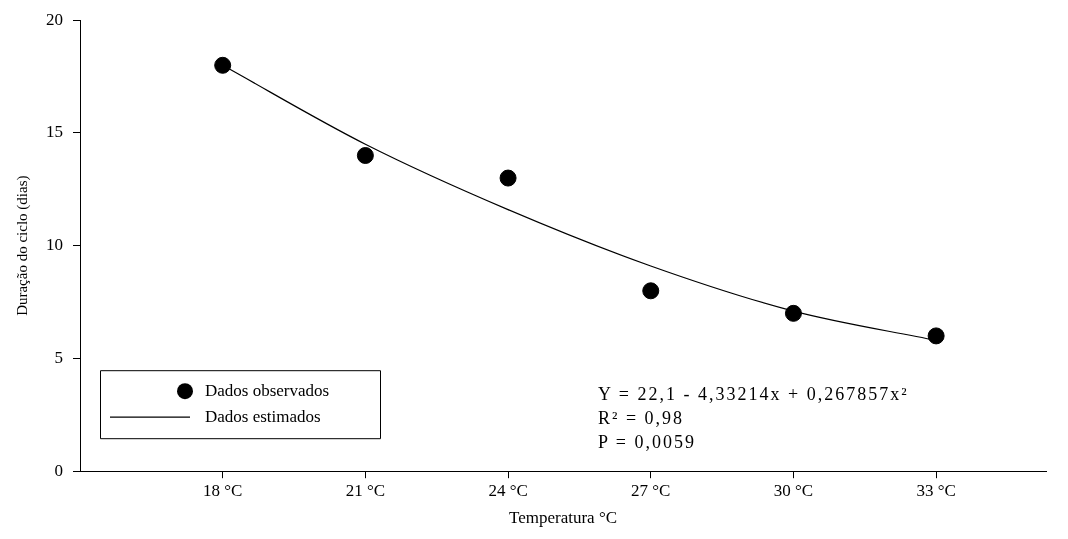 The image size is (1068, 539). Describe the element at coordinates (22, 245) in the screenshot. I see `y-axis-title: Duração do ciclo (dias)` at that location.